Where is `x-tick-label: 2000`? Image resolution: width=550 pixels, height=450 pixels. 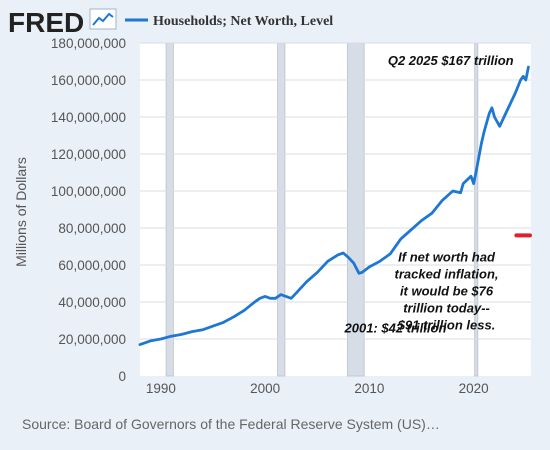
x-tick-label: 2000 is located at coordinates (265, 388).